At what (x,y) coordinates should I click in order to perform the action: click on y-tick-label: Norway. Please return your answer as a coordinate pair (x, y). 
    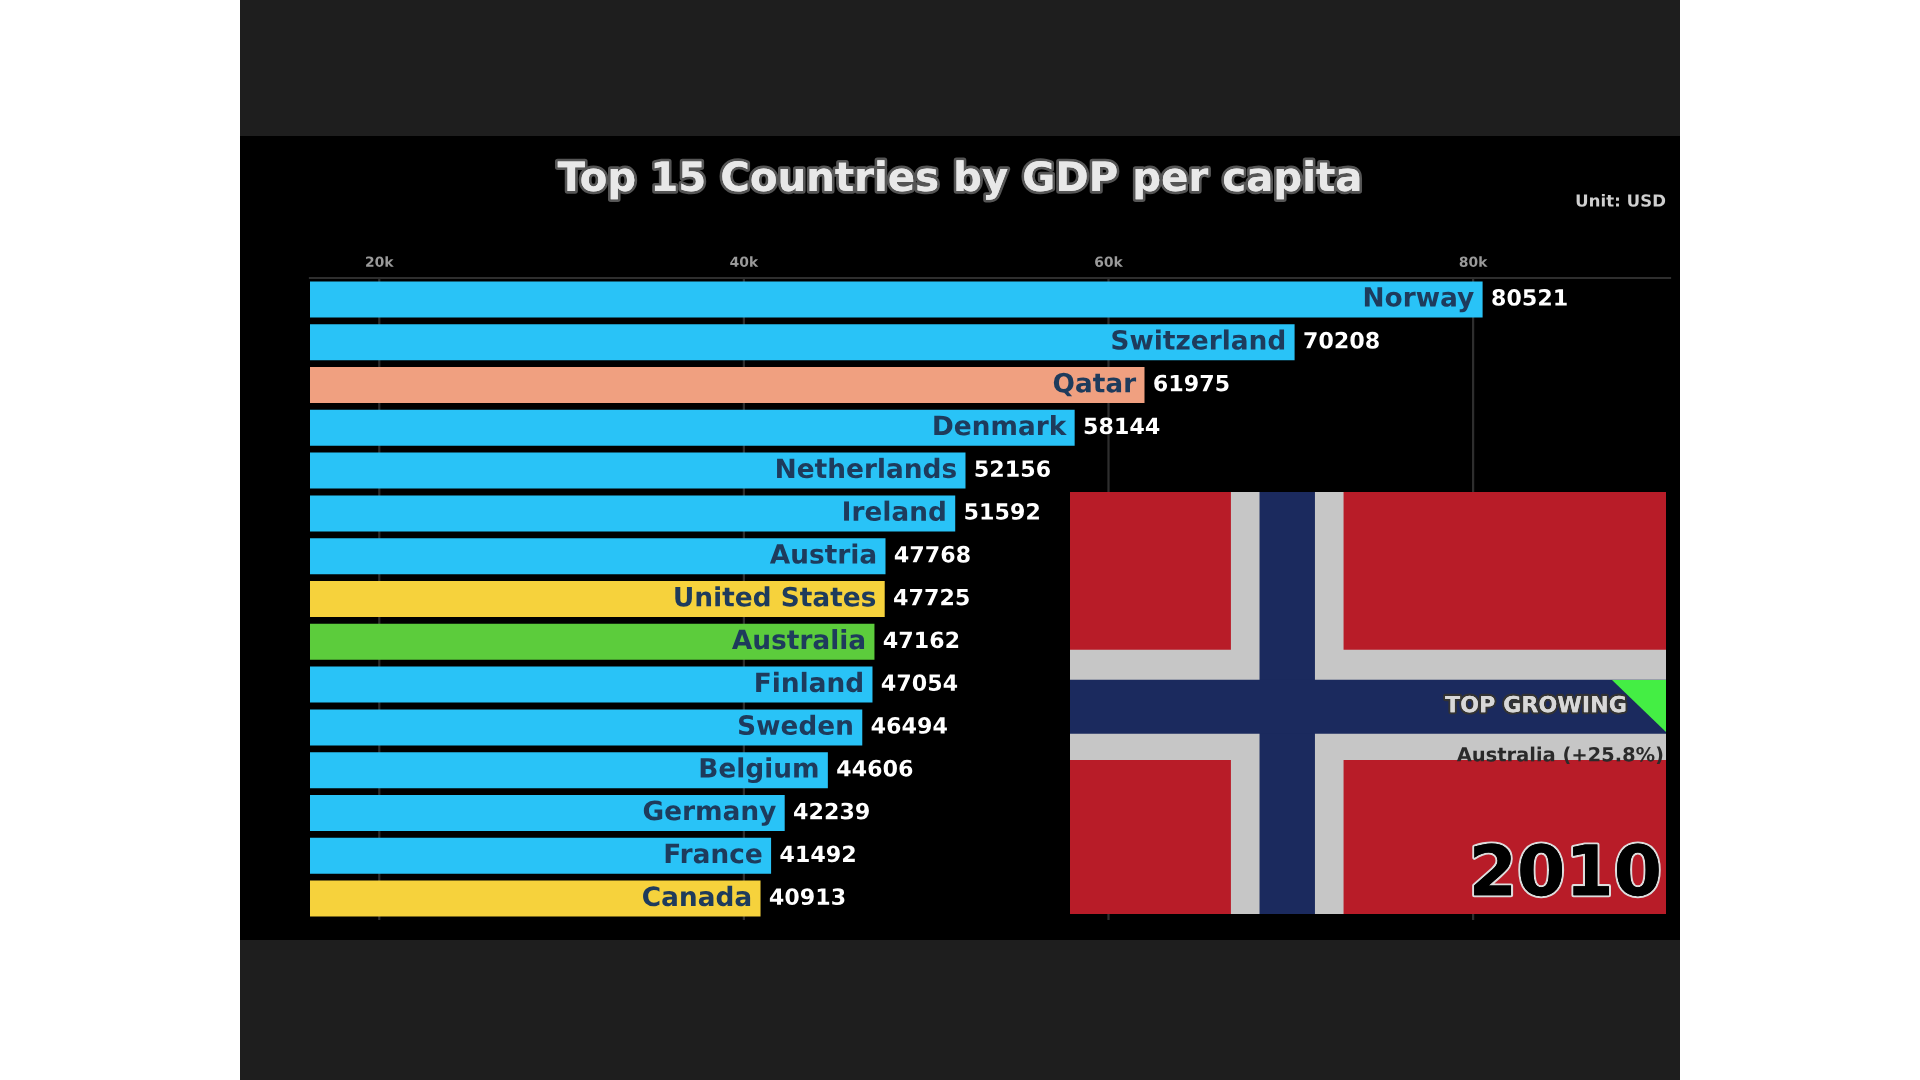
    Looking at the image, I should click on (1419, 300).